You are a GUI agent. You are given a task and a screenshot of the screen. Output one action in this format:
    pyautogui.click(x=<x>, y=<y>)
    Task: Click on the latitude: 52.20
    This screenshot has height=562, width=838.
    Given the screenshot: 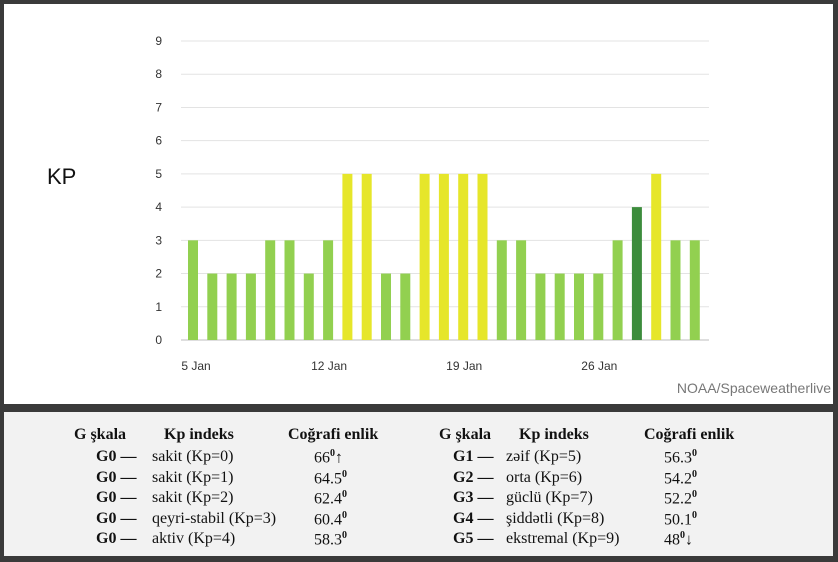 What is the action you would take?
    pyautogui.click(x=680, y=498)
    